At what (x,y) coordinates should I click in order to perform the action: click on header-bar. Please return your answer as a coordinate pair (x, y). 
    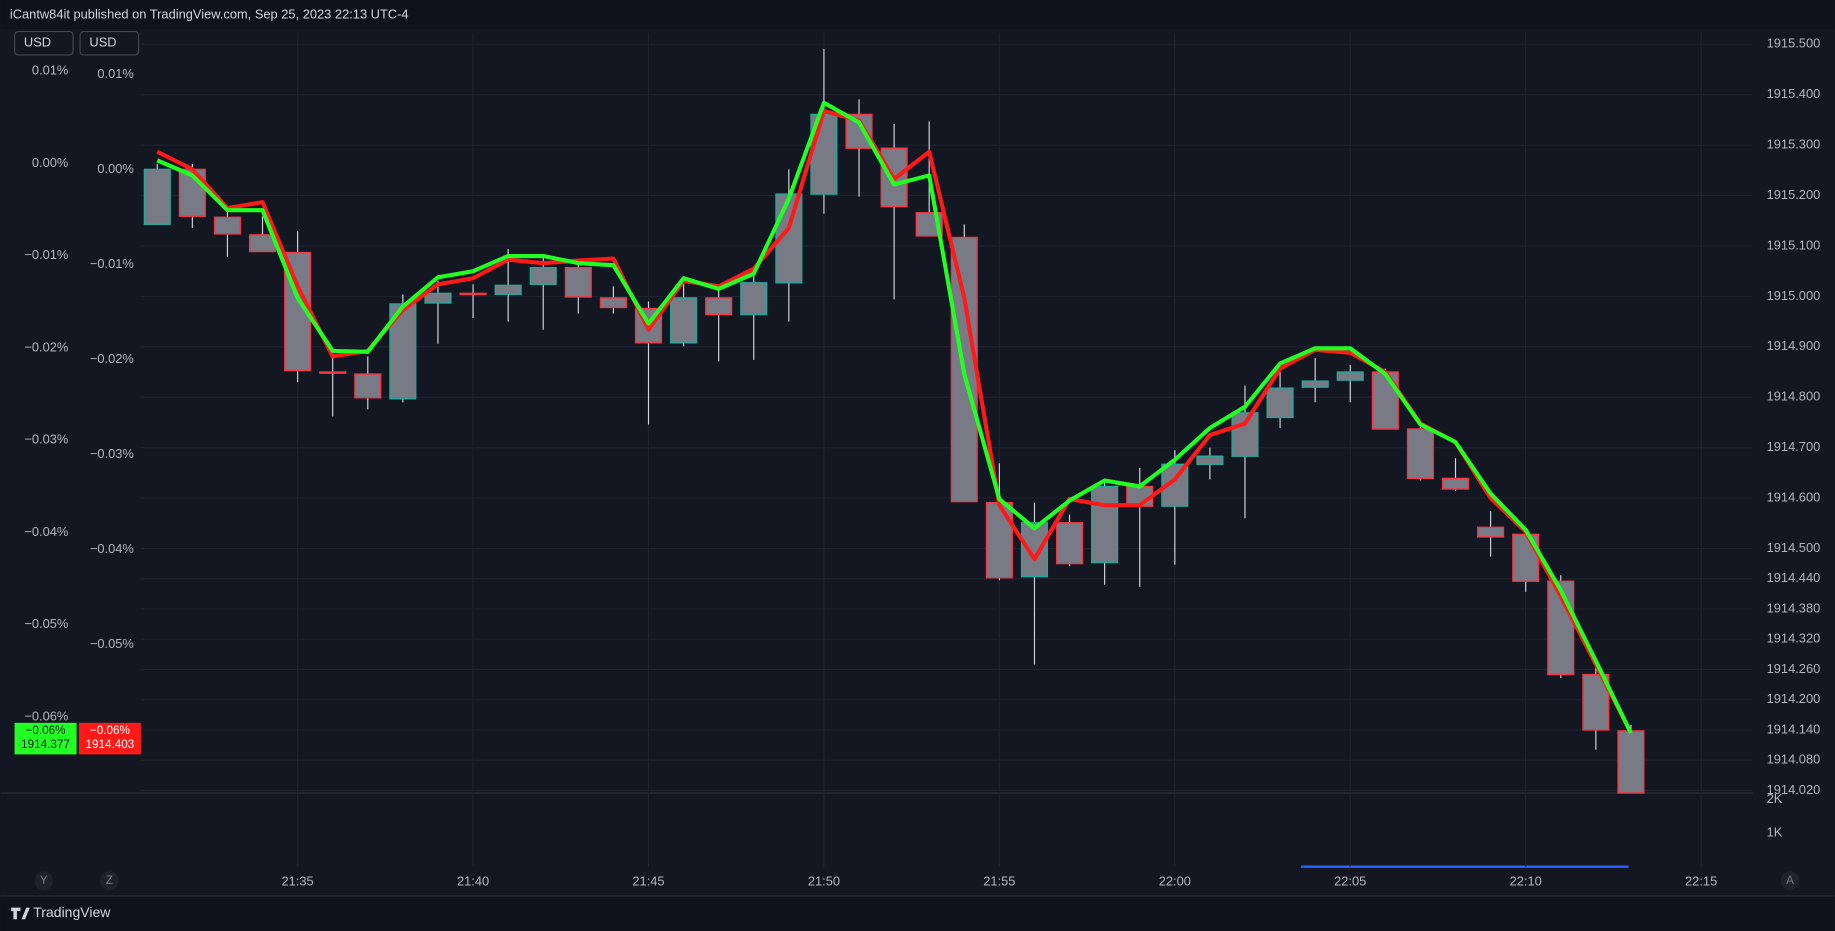
    Looking at the image, I should click on (917, 15).